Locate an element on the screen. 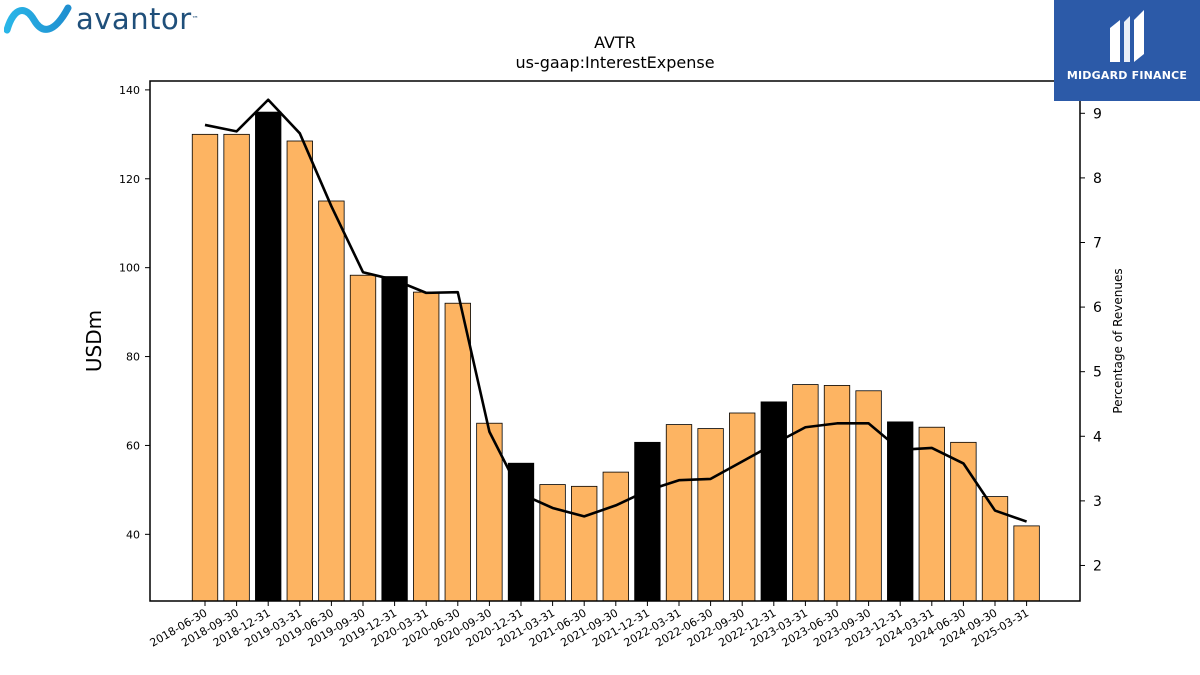 This screenshot has height=675, width=1200. y-tick-label: 40 is located at coordinates (133, 534).